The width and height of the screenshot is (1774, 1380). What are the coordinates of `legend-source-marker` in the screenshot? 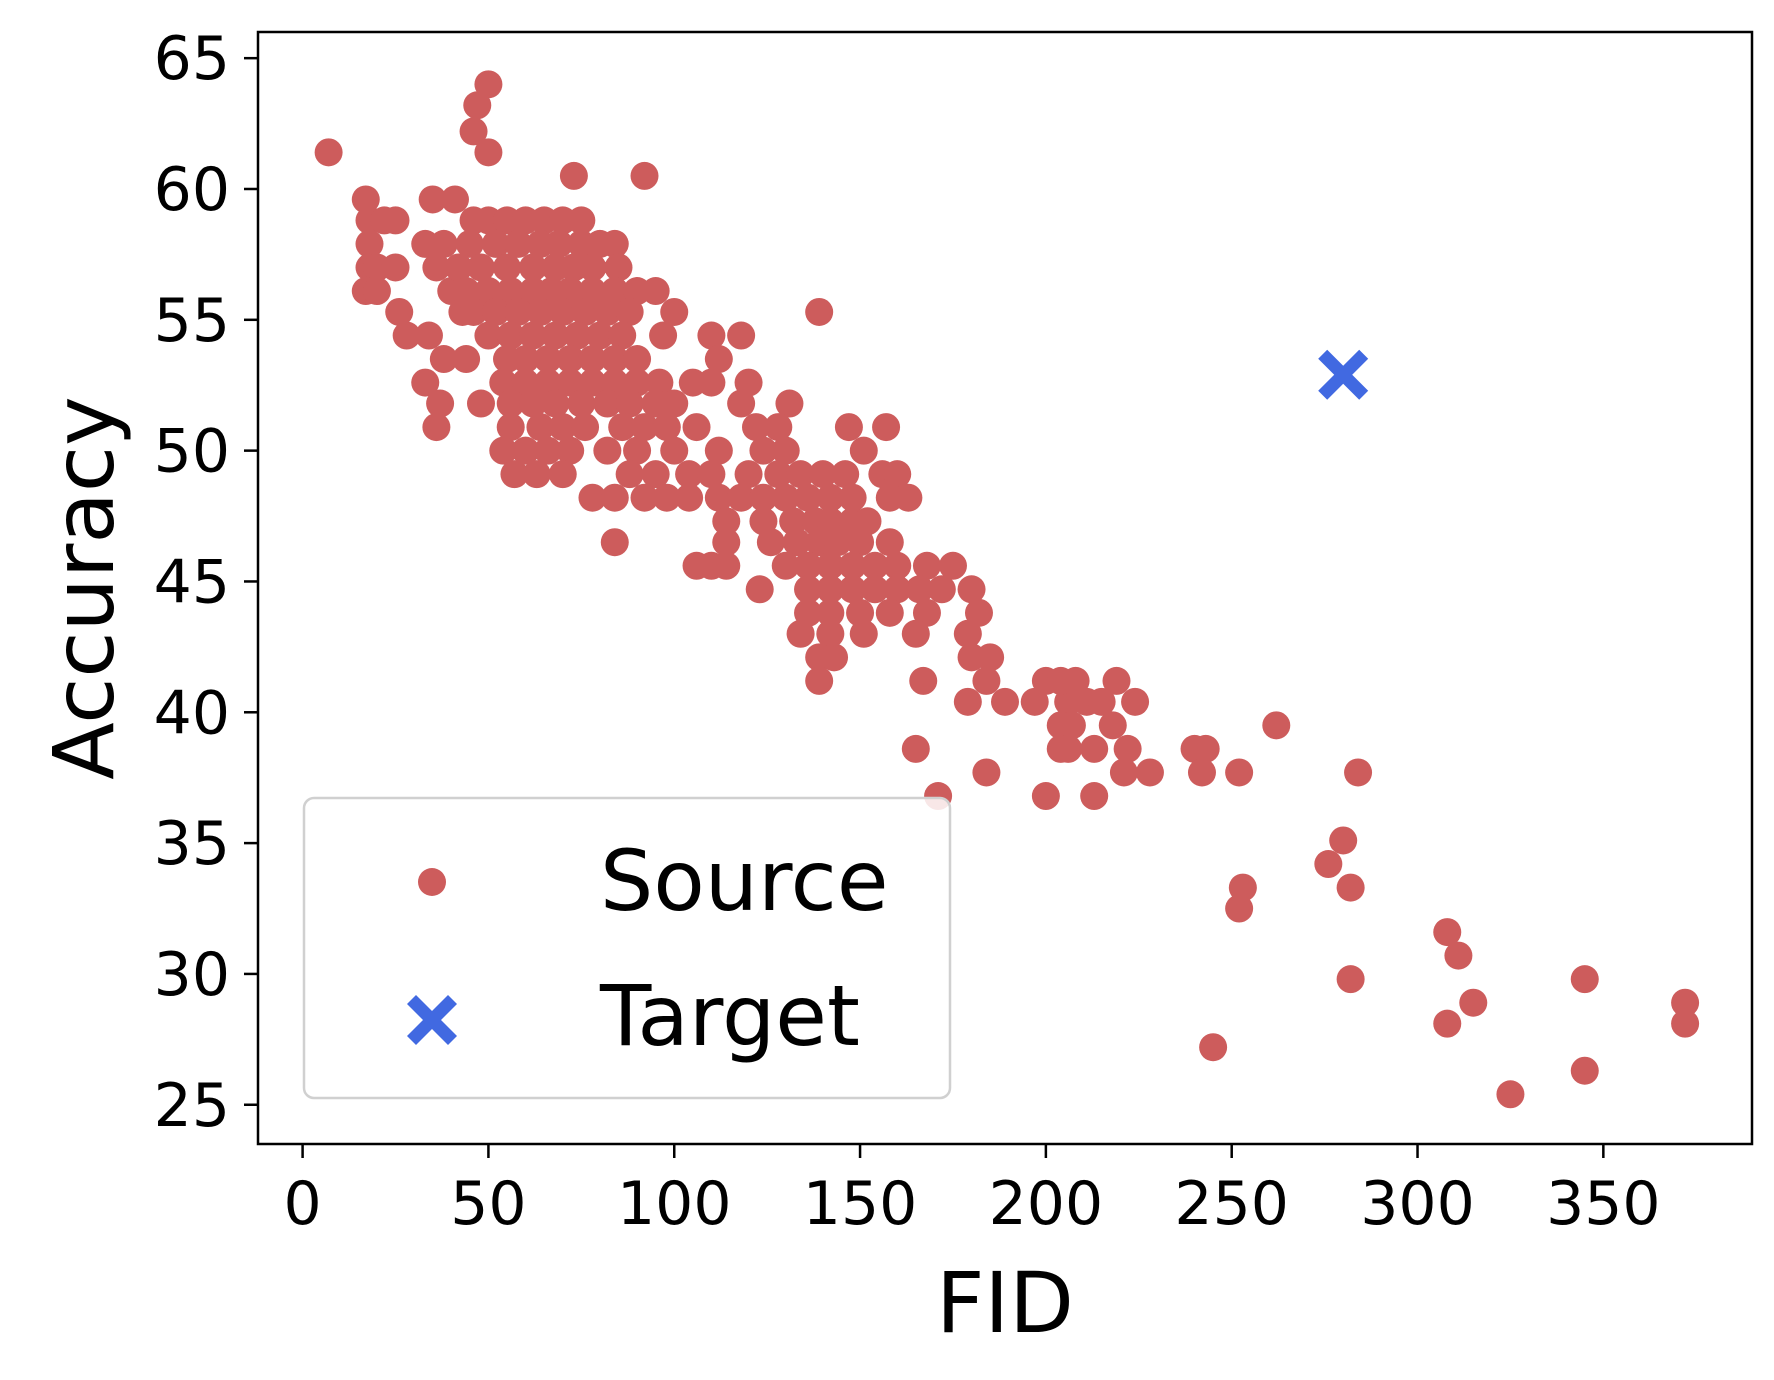 It's located at (432, 882).